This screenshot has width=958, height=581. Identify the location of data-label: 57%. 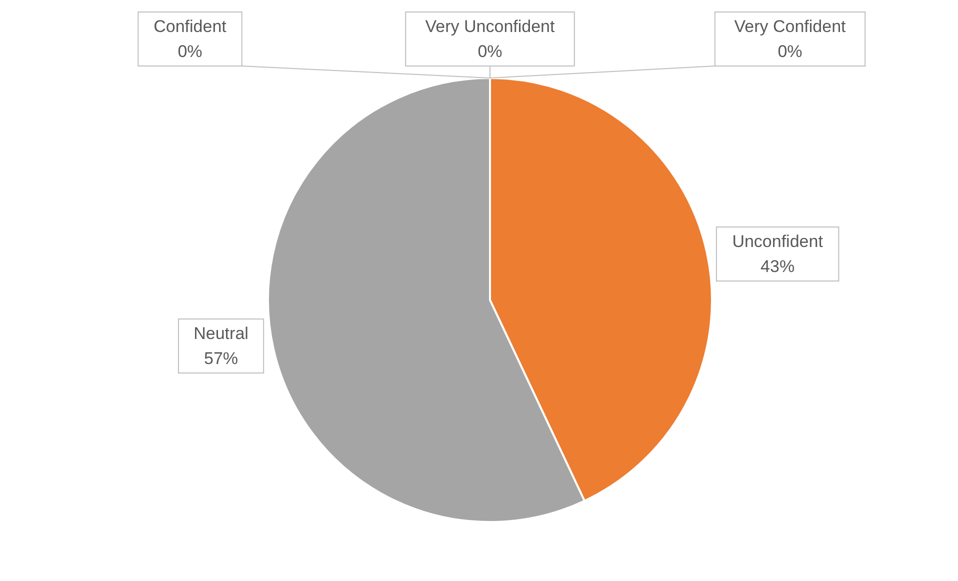
(221, 358).